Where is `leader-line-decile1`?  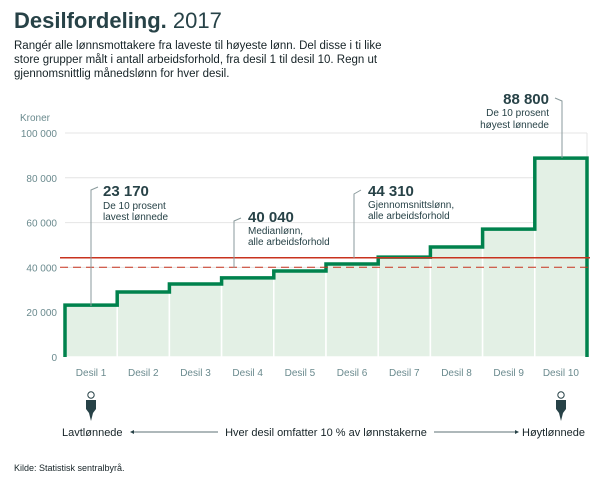 leader-line-decile1 is located at coordinates (94, 246).